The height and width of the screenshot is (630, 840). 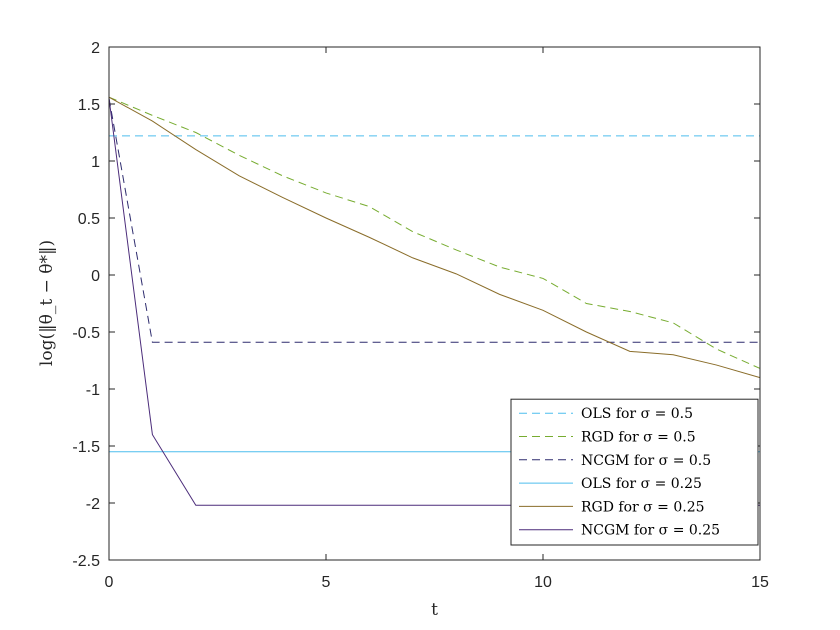 What do you see at coordinates (326, 582) in the screenshot?
I see `x-tick-label: 5` at bounding box center [326, 582].